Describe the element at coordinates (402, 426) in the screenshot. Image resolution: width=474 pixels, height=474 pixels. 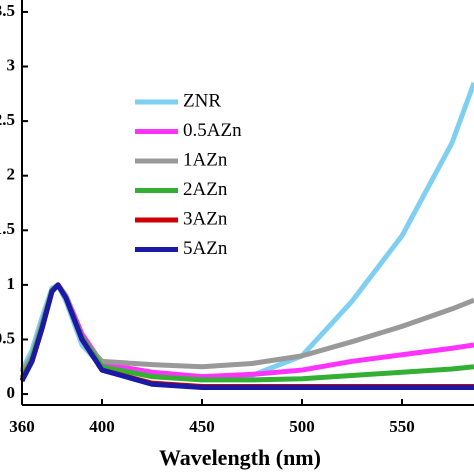
I see `x-tick-label: 550` at that location.